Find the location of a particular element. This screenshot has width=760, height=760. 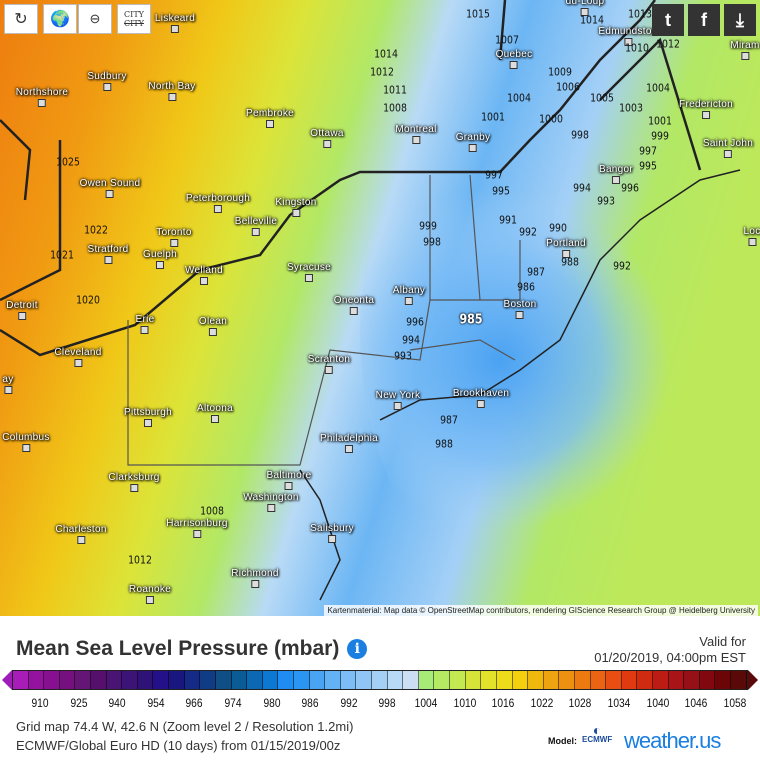

isobar-label: 990 is located at coordinates (558, 228).